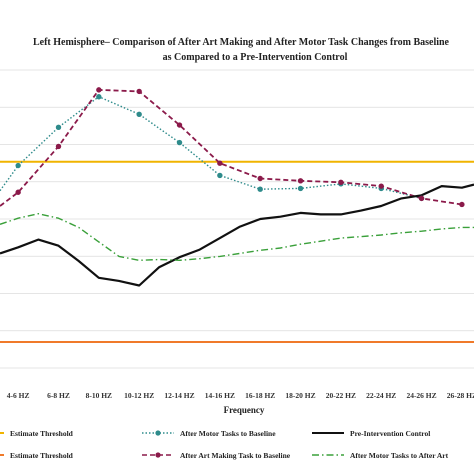 The height and width of the screenshot is (474, 474). What do you see at coordinates (99, 395) in the screenshot?
I see `x-tick-label: 8-10 HZ` at bounding box center [99, 395].